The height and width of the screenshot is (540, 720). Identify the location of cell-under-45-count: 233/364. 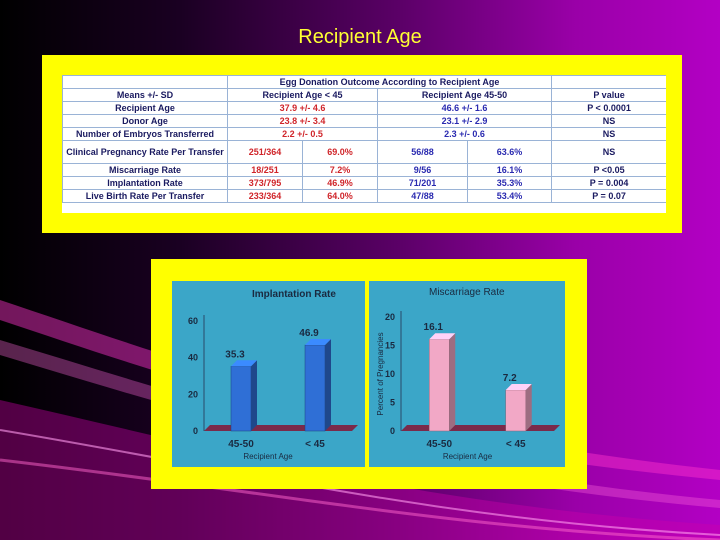
(265, 196).